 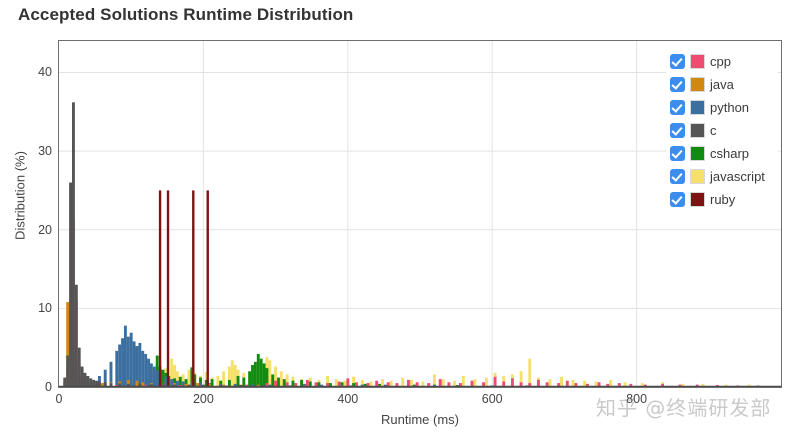 I want to click on y-tick-label: 0, so click(x=48, y=387).